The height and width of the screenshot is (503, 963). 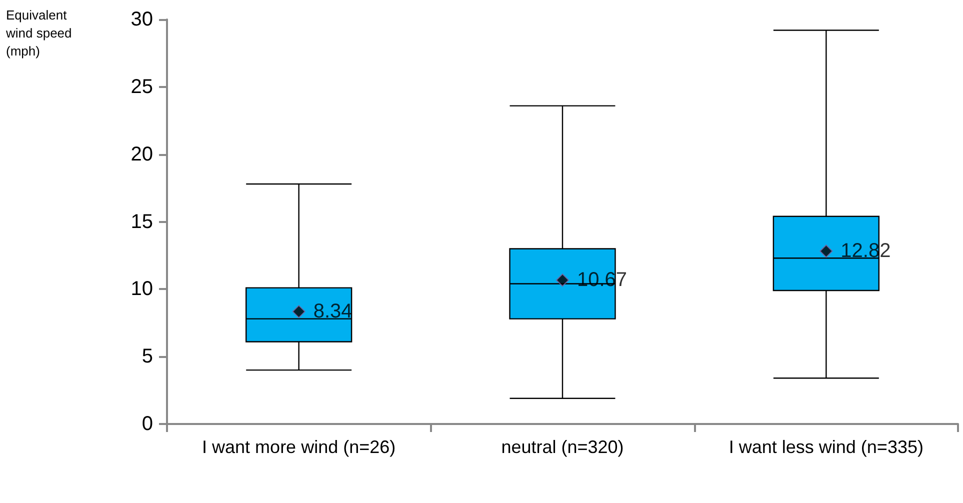 What do you see at coordinates (147, 424) in the screenshot?
I see `y-tick-label: 0` at bounding box center [147, 424].